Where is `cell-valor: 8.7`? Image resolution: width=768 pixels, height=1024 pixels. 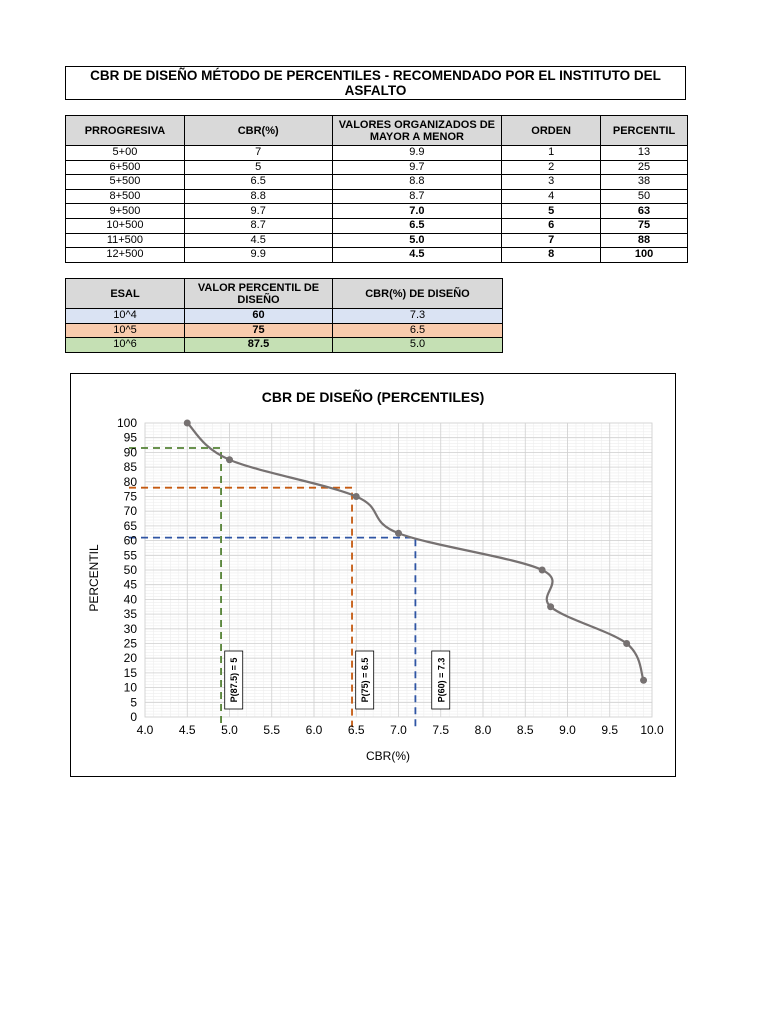 cell-valor: 8.7 is located at coordinates (417, 196).